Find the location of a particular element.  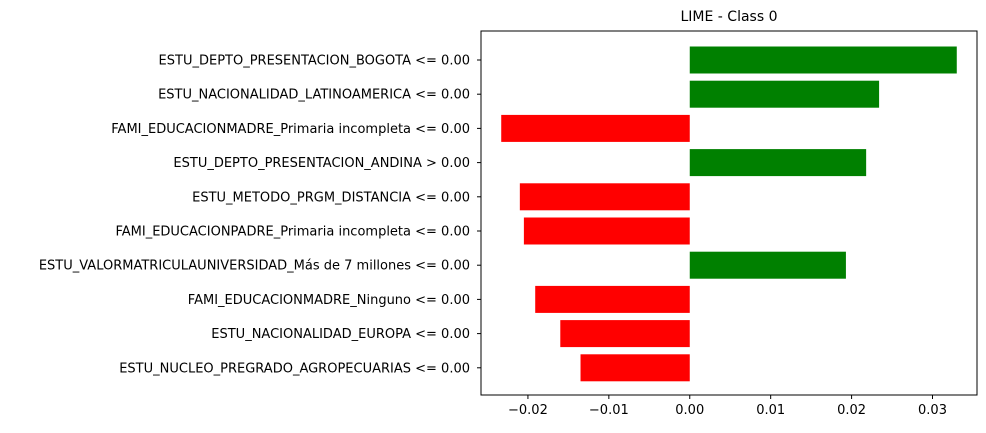

y-tick-label: ESTU_DEPTO_PRESENTACION_ANDINA > 0.00 is located at coordinates (321, 163).